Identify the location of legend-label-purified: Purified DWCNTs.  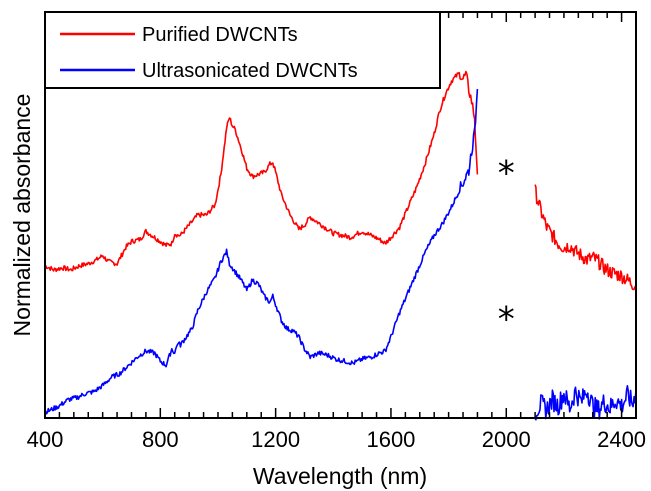
(220, 35).